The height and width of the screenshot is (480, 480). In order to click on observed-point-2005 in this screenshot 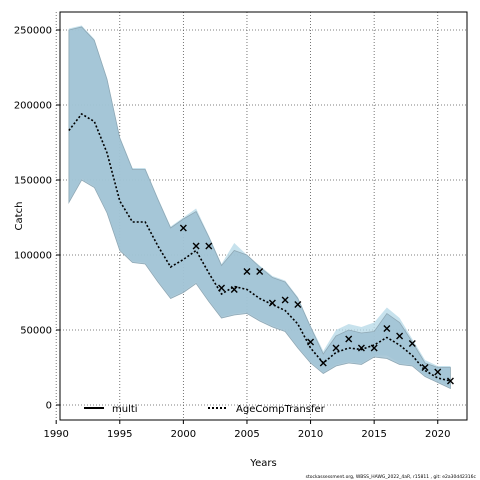, I will do `click(247, 271)`.